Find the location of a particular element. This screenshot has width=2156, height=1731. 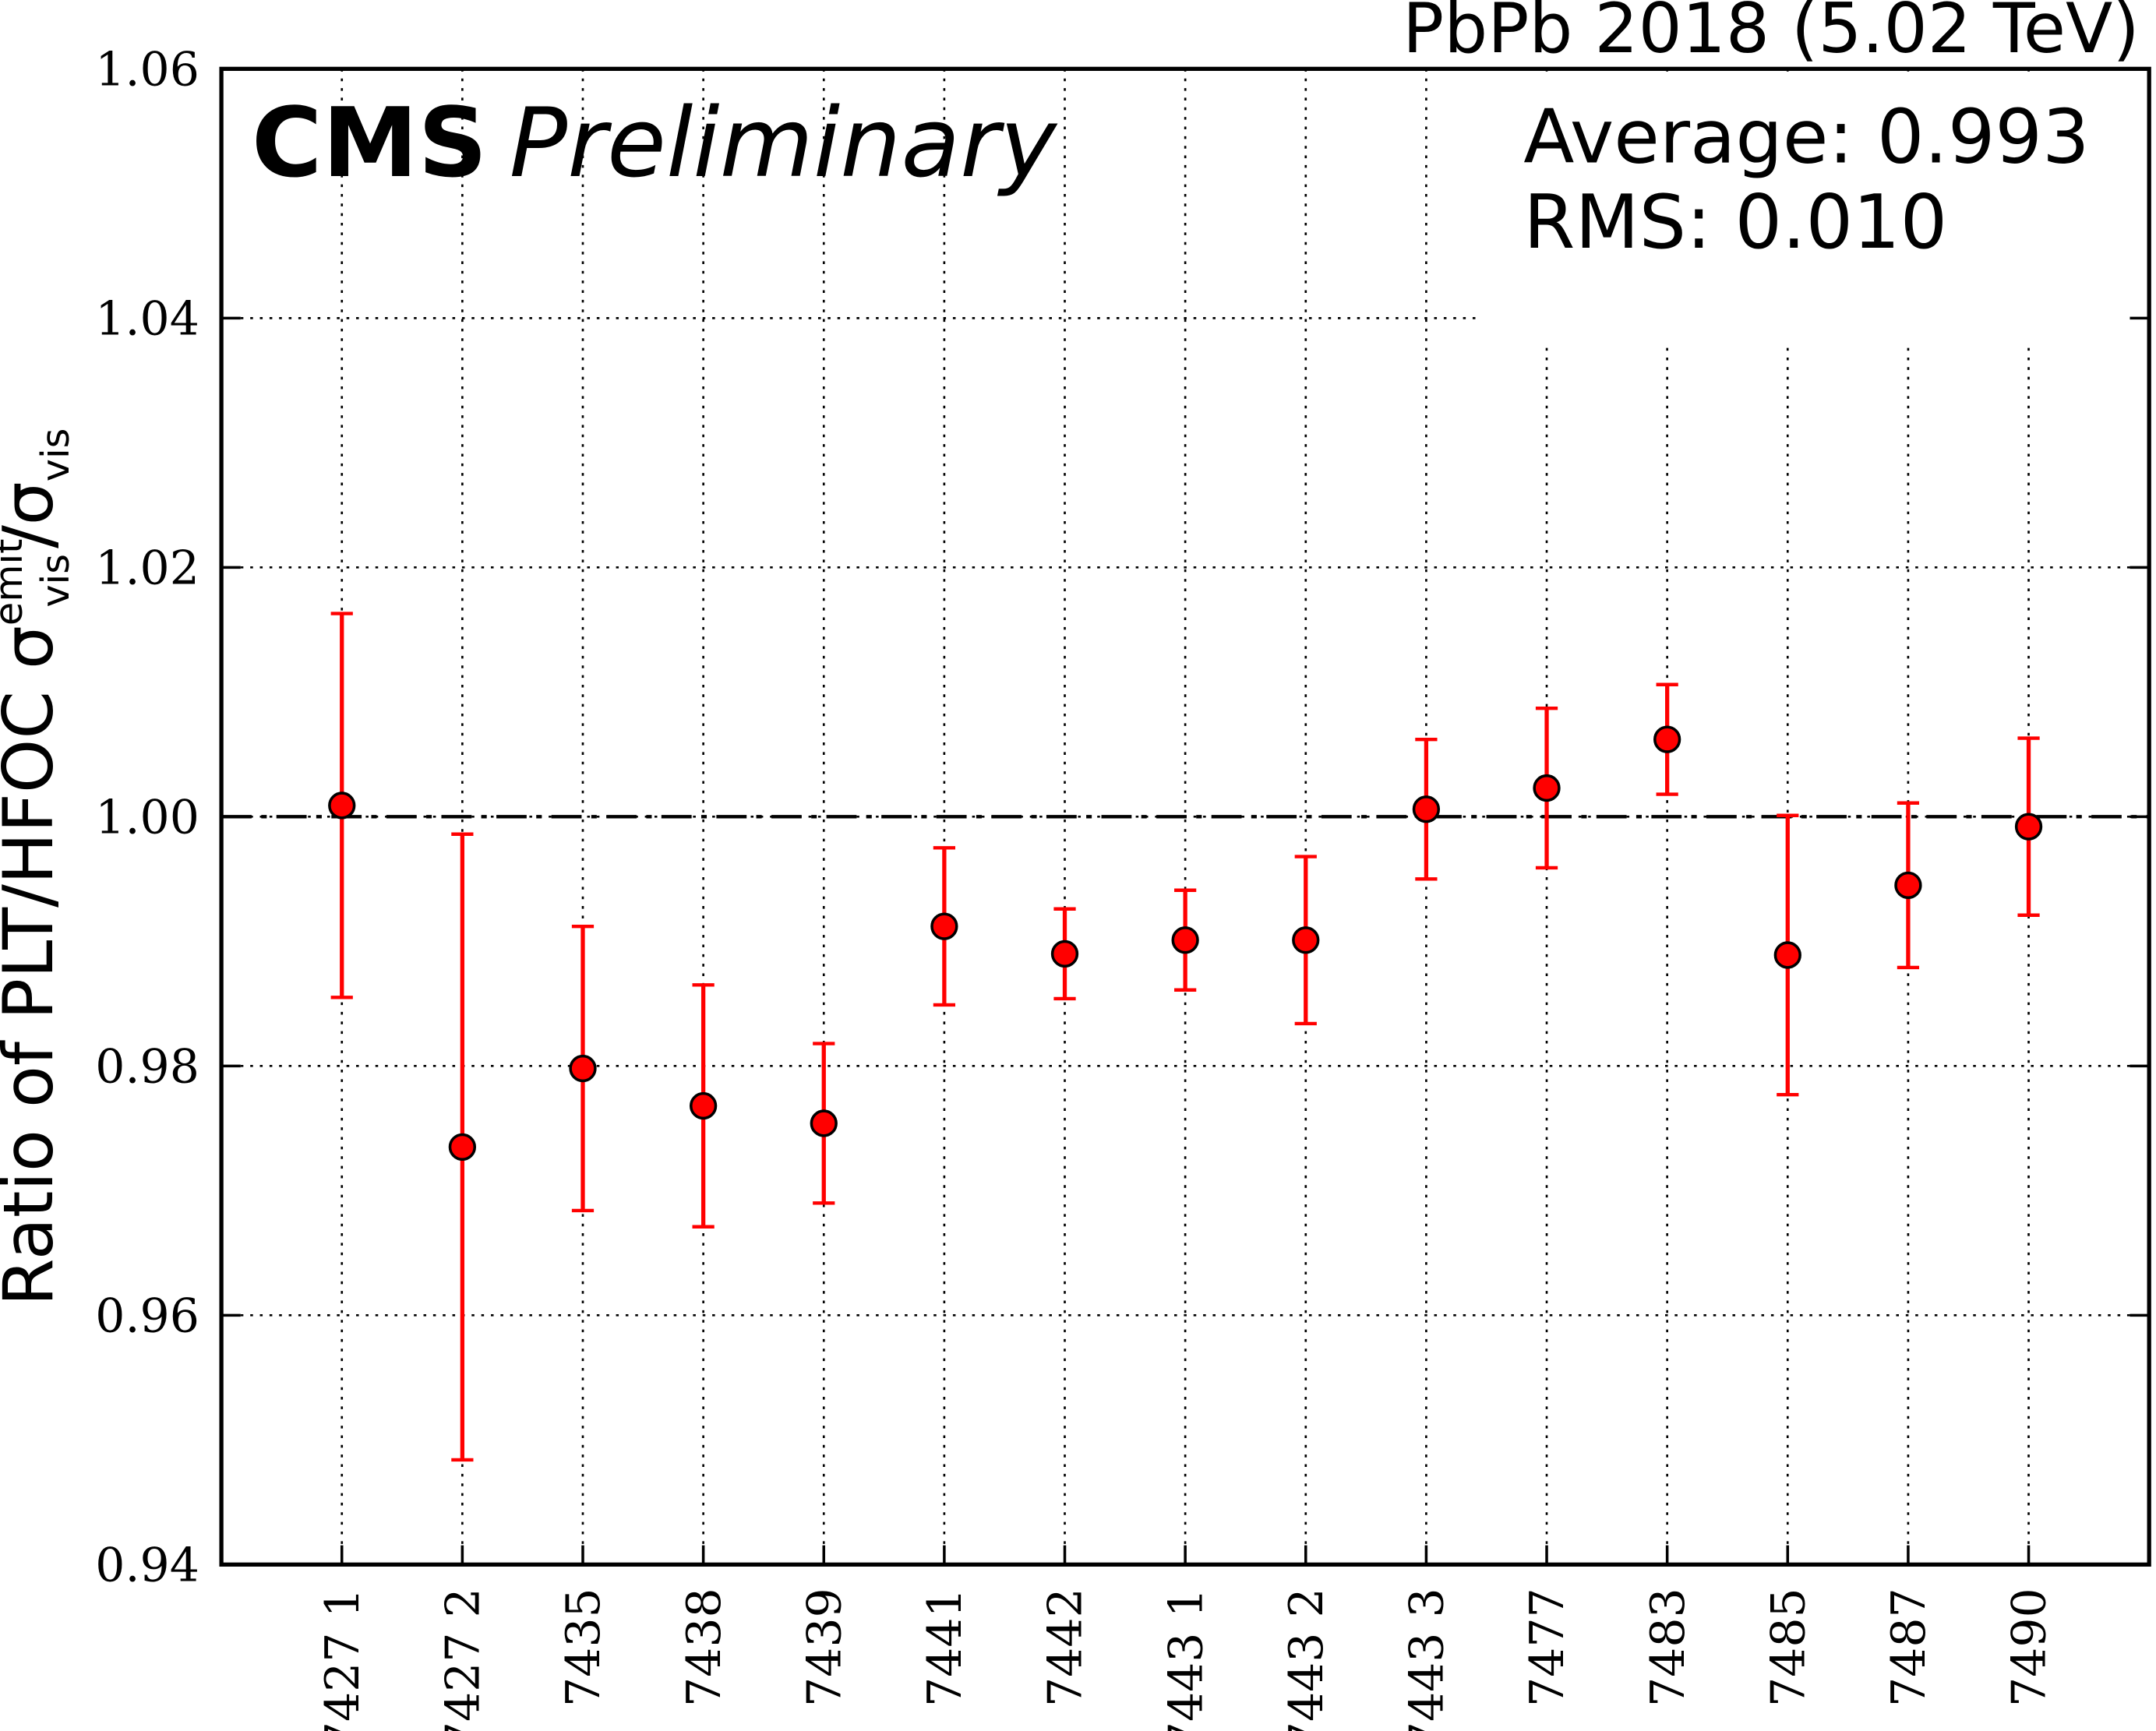

x-tick-label: 7435 is located at coordinates (583, 1647).